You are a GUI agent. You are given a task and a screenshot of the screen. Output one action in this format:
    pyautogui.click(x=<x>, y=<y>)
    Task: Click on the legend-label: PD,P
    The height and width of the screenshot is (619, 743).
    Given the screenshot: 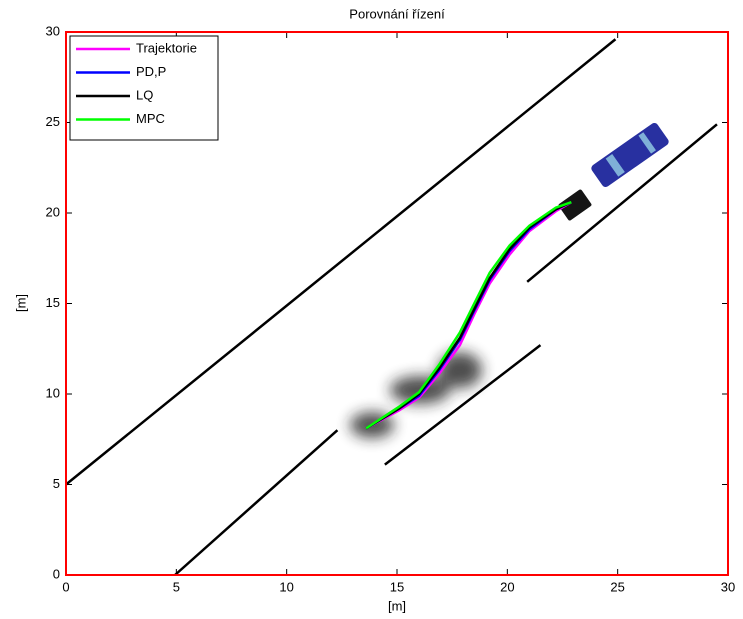 What is the action you would take?
    pyautogui.click(x=151, y=71)
    